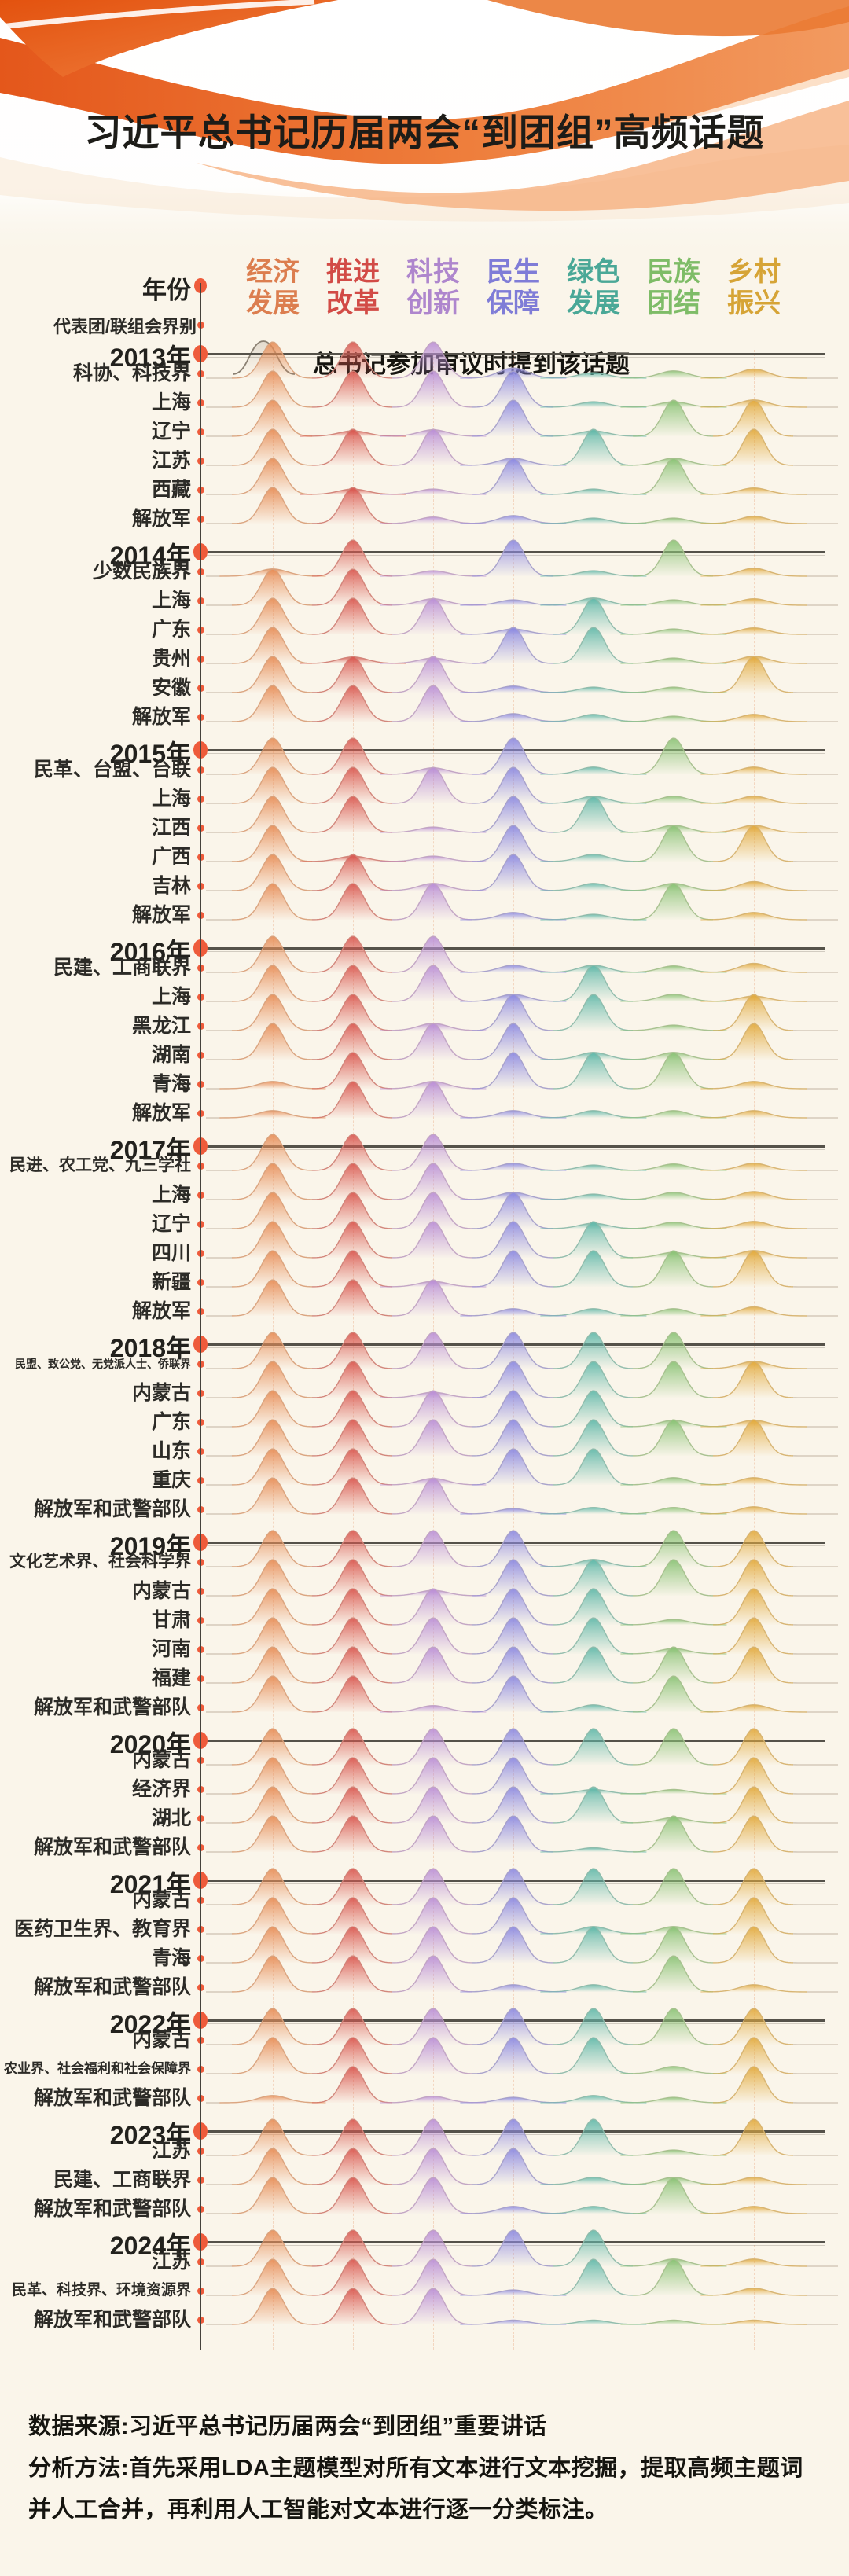 The height and width of the screenshot is (2576, 849). Describe the element at coordinates (673, 303) in the screenshot. I see `topic-header-line: 团结` at that location.